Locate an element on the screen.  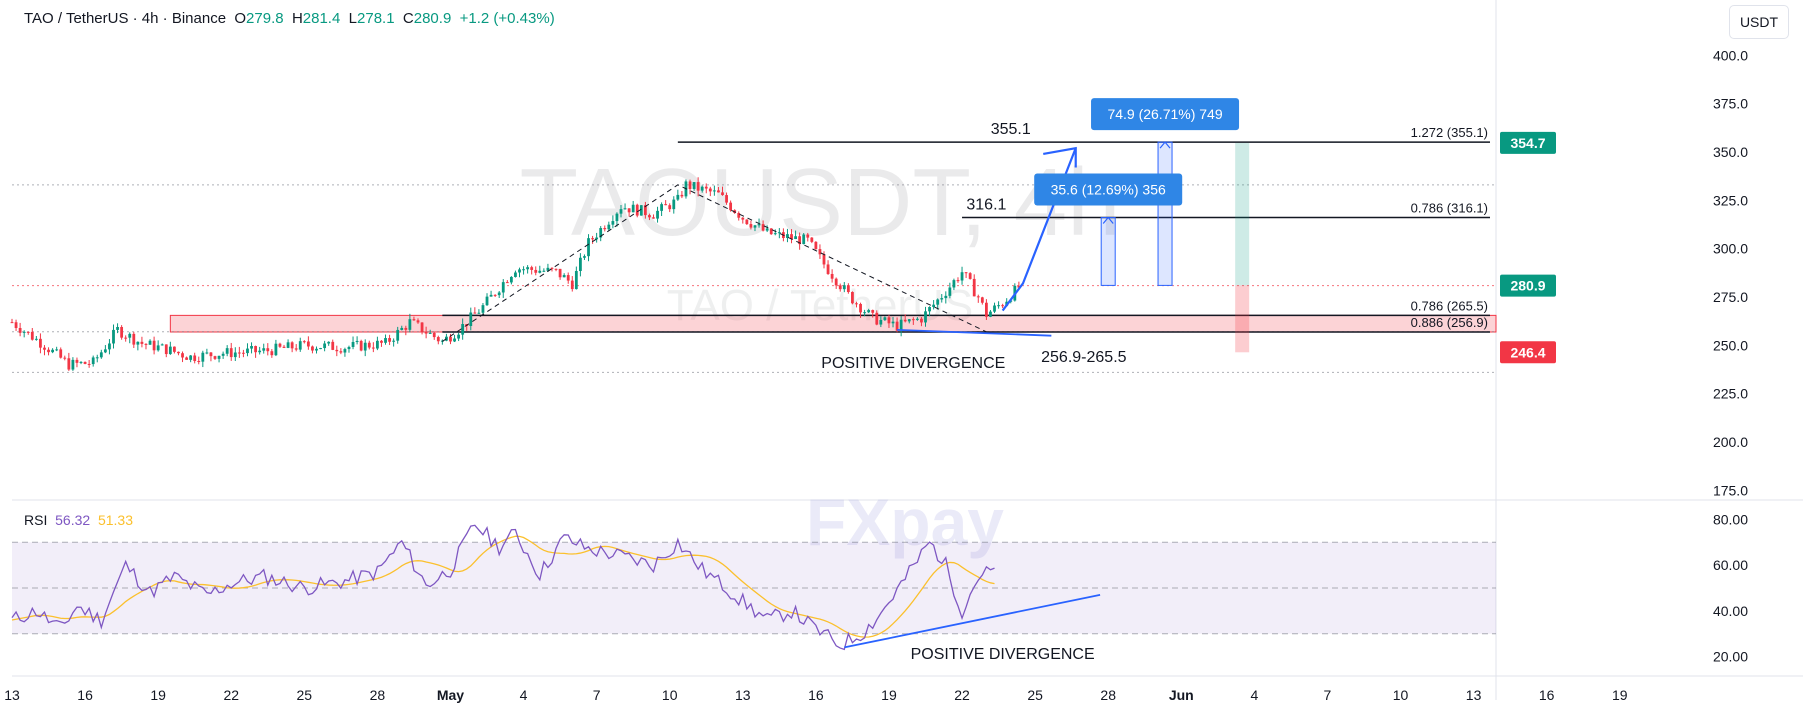
currency-button: USDT is located at coordinates (1759, 22).